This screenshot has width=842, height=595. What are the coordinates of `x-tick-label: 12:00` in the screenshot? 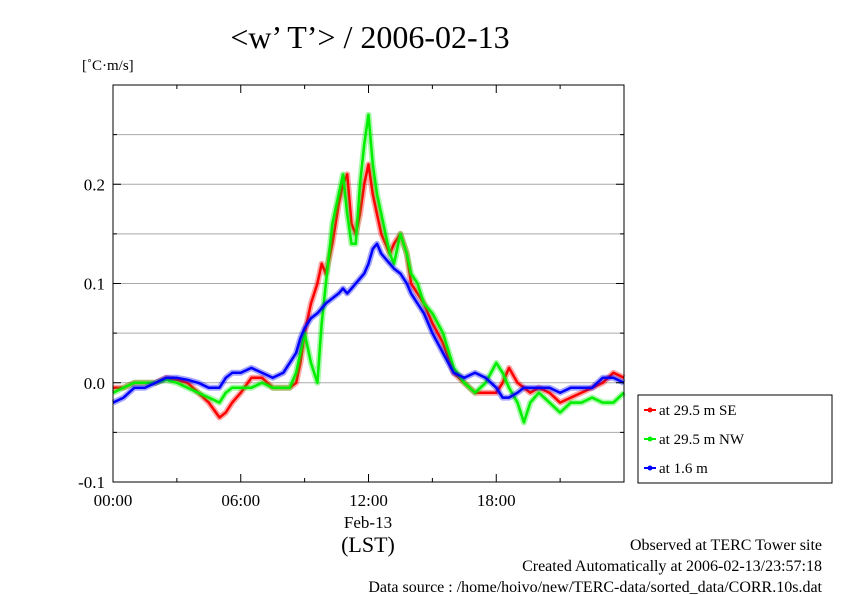 It's located at (368, 500).